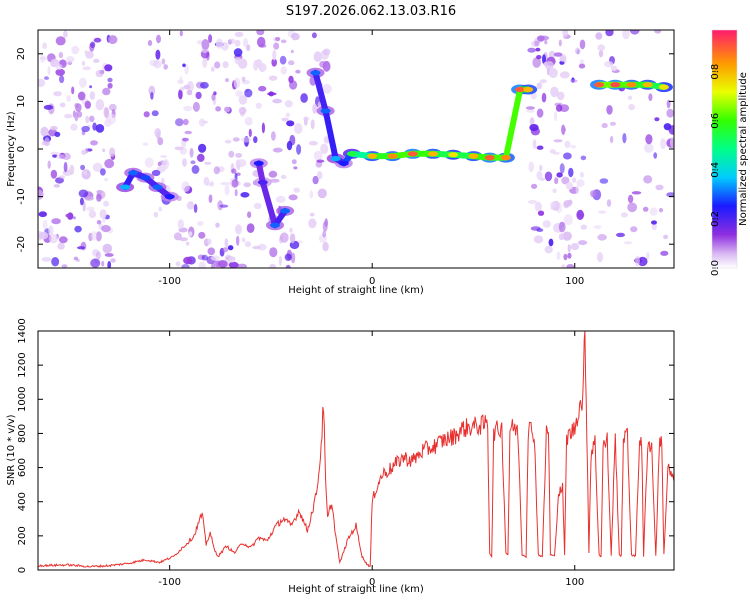  I want to click on snr-xtick-label: -100, so click(169, 582).